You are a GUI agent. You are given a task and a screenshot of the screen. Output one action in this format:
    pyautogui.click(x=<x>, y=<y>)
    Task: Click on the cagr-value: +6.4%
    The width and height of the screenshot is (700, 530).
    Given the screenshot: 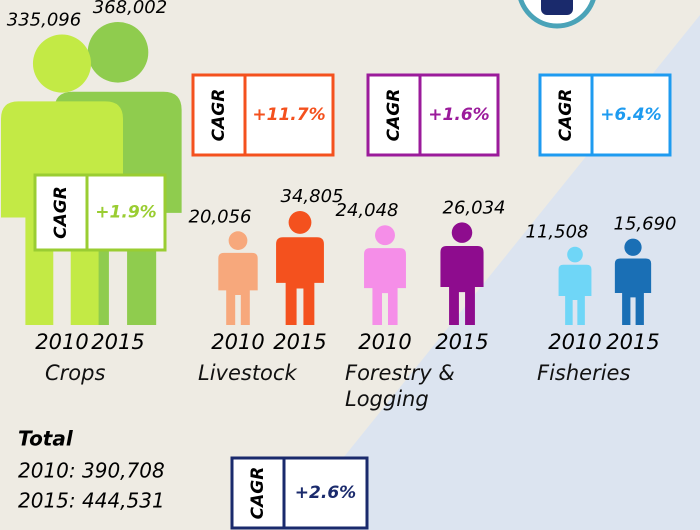 What is the action you would take?
    pyautogui.click(x=630, y=115)
    